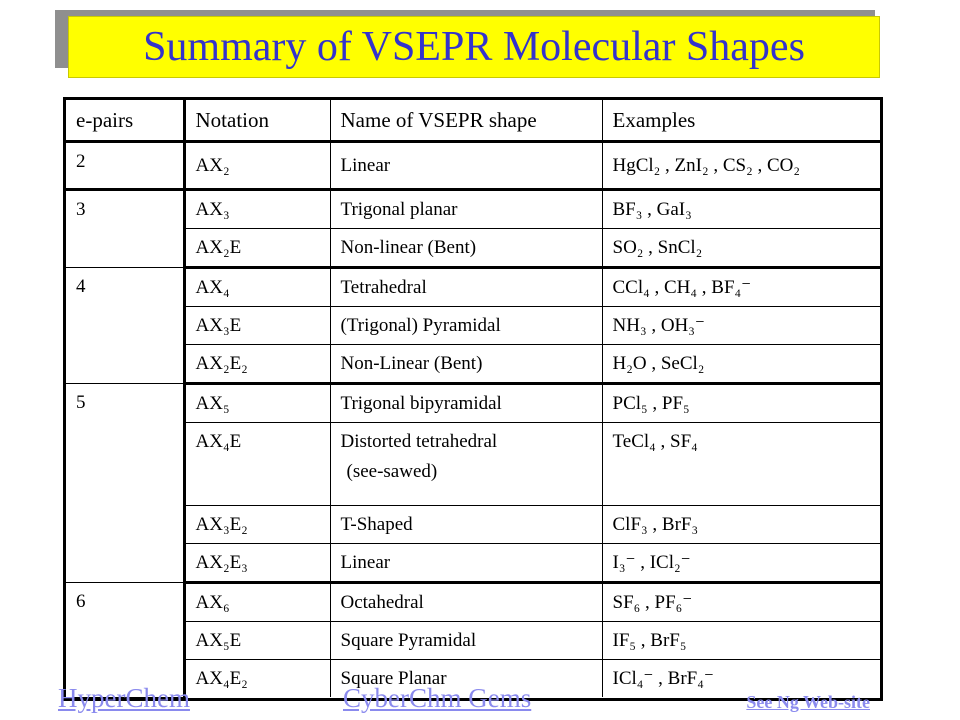 The height and width of the screenshot is (720, 960). Describe the element at coordinates (466, 121) in the screenshot. I see `header-name: Name of VSEPR shape` at that location.